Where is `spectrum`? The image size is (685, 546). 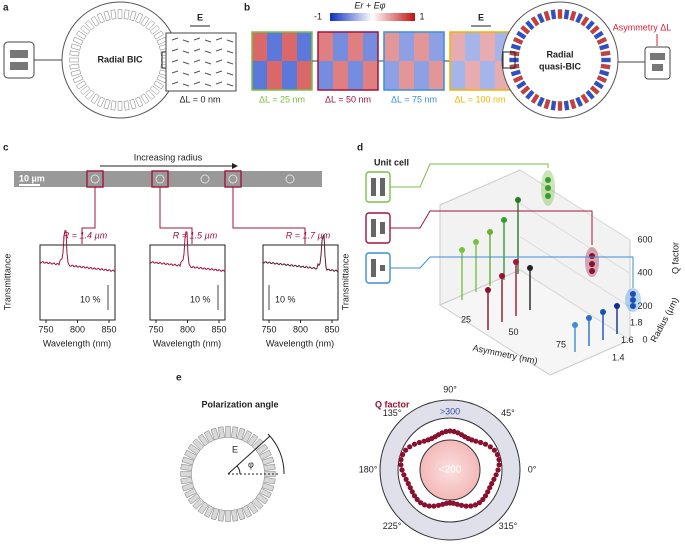 spectrum is located at coordinates (77, 251).